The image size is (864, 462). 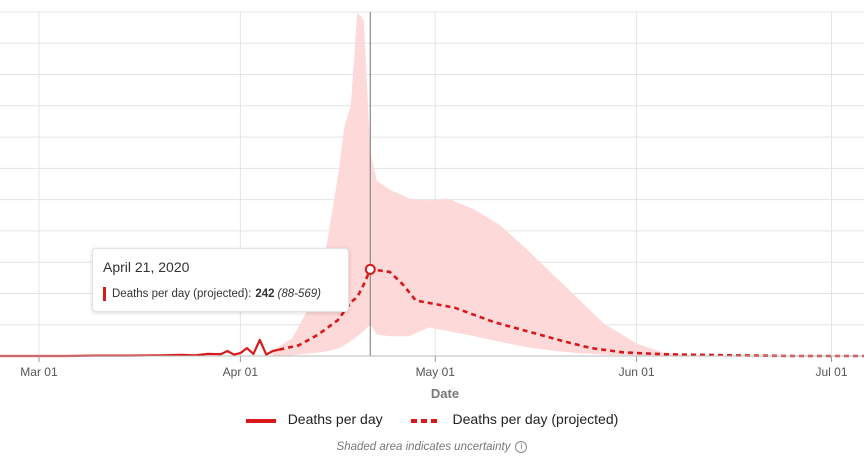 I want to click on series-projected-line, so click(x=571, y=313).